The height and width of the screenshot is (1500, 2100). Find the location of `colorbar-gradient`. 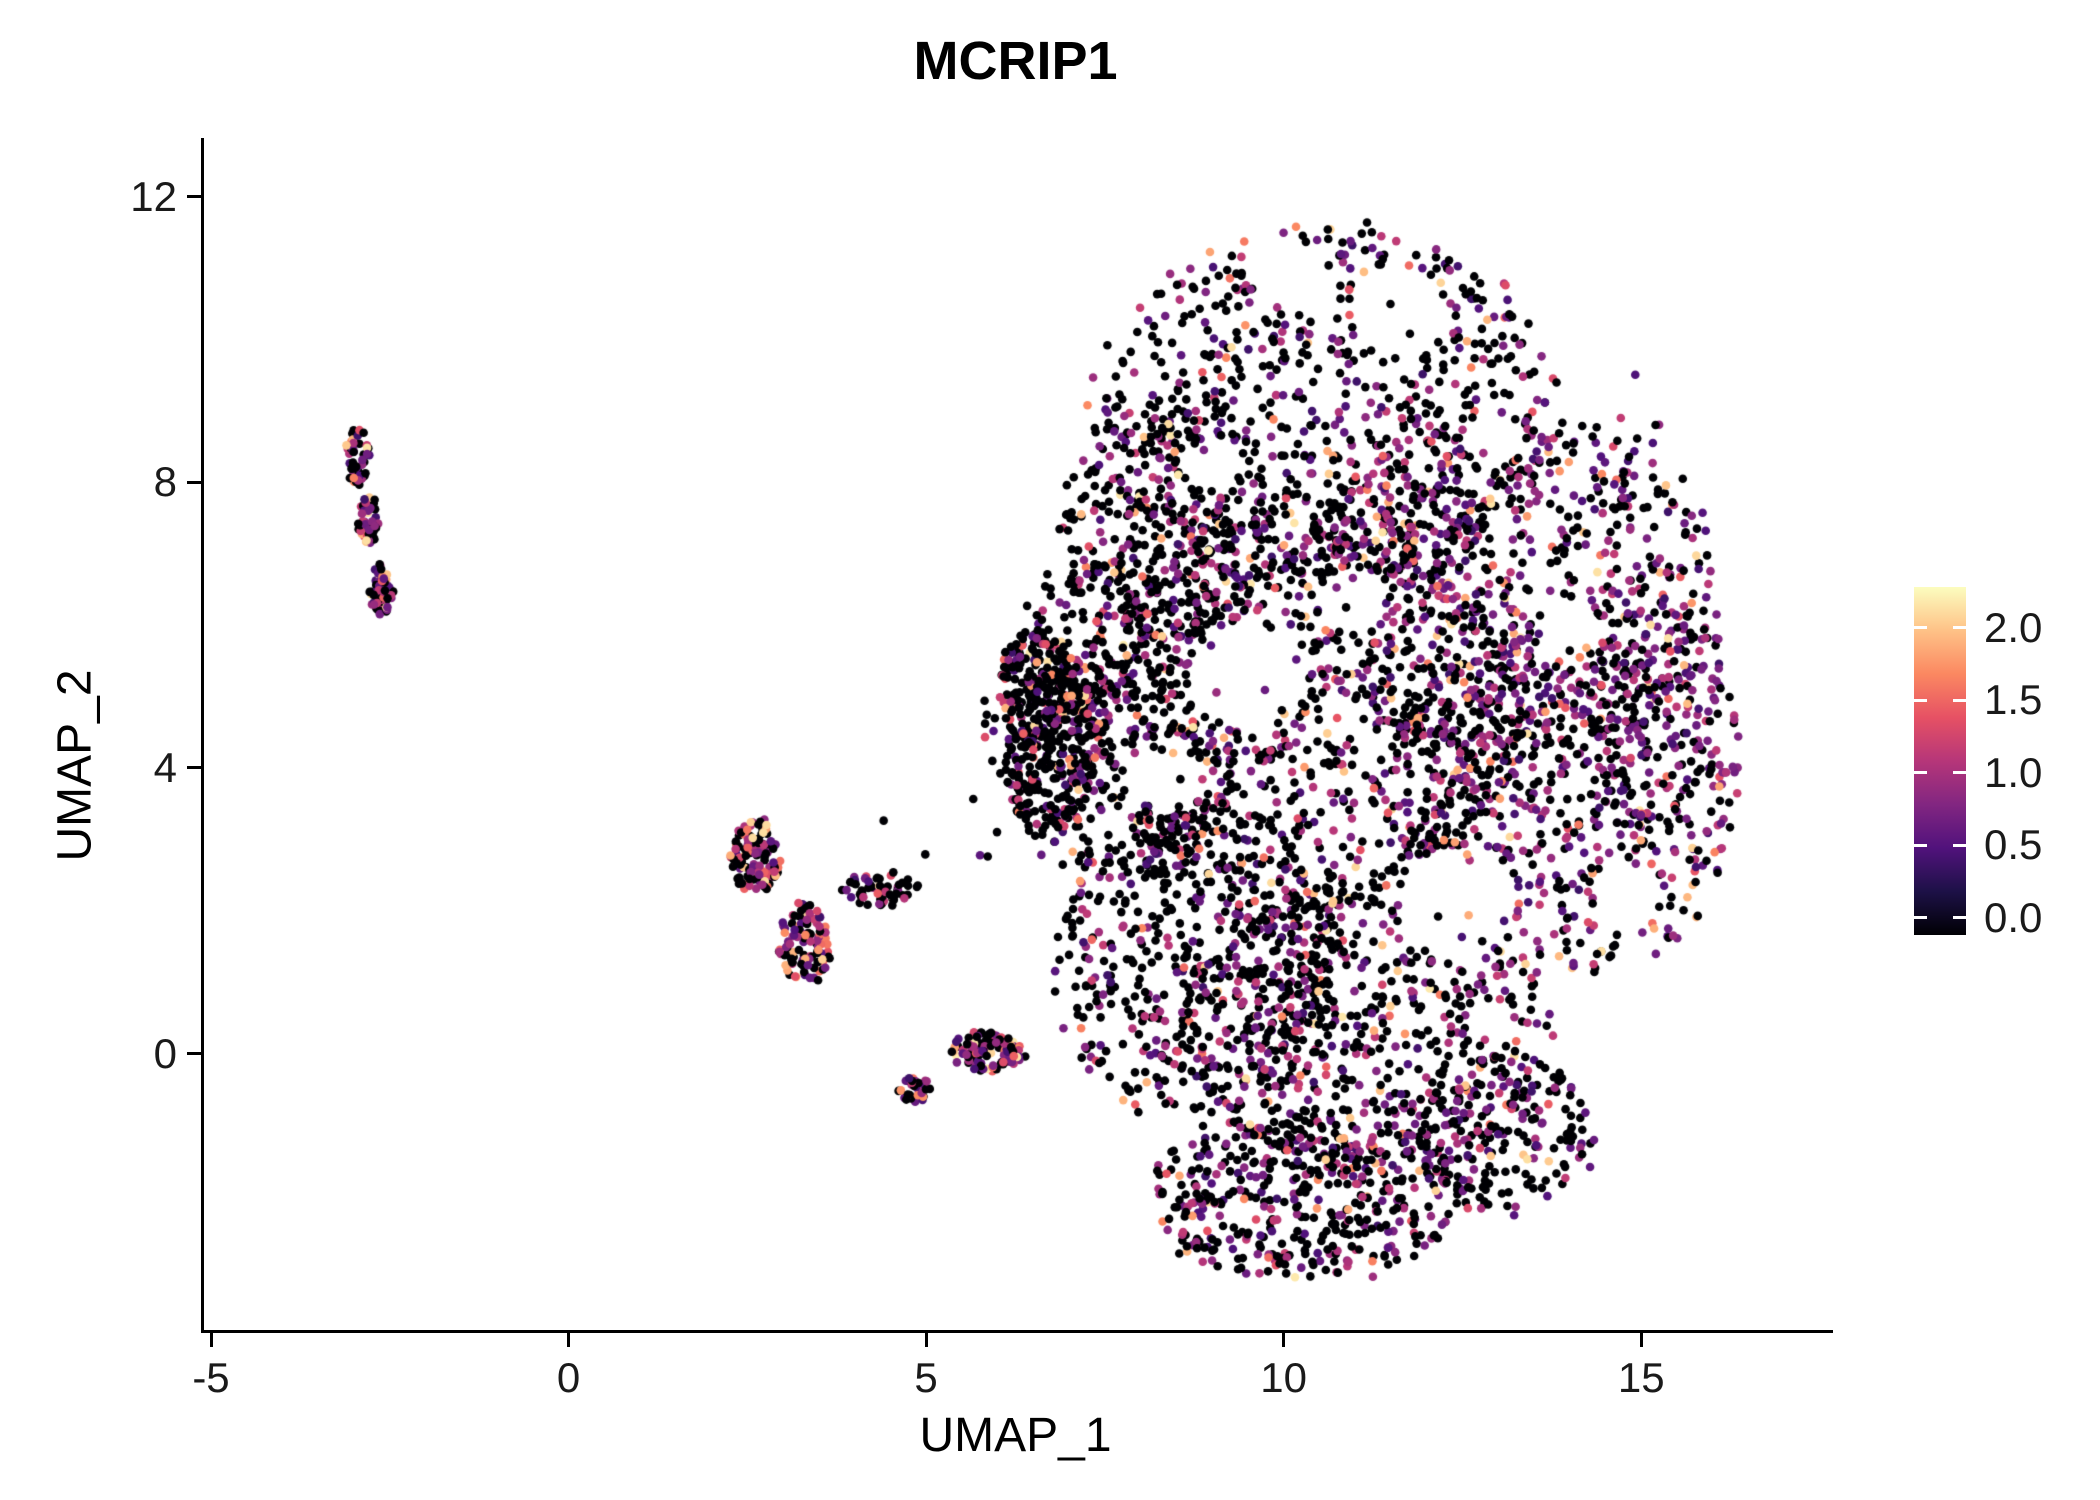

colorbar-gradient is located at coordinates (1940, 761).